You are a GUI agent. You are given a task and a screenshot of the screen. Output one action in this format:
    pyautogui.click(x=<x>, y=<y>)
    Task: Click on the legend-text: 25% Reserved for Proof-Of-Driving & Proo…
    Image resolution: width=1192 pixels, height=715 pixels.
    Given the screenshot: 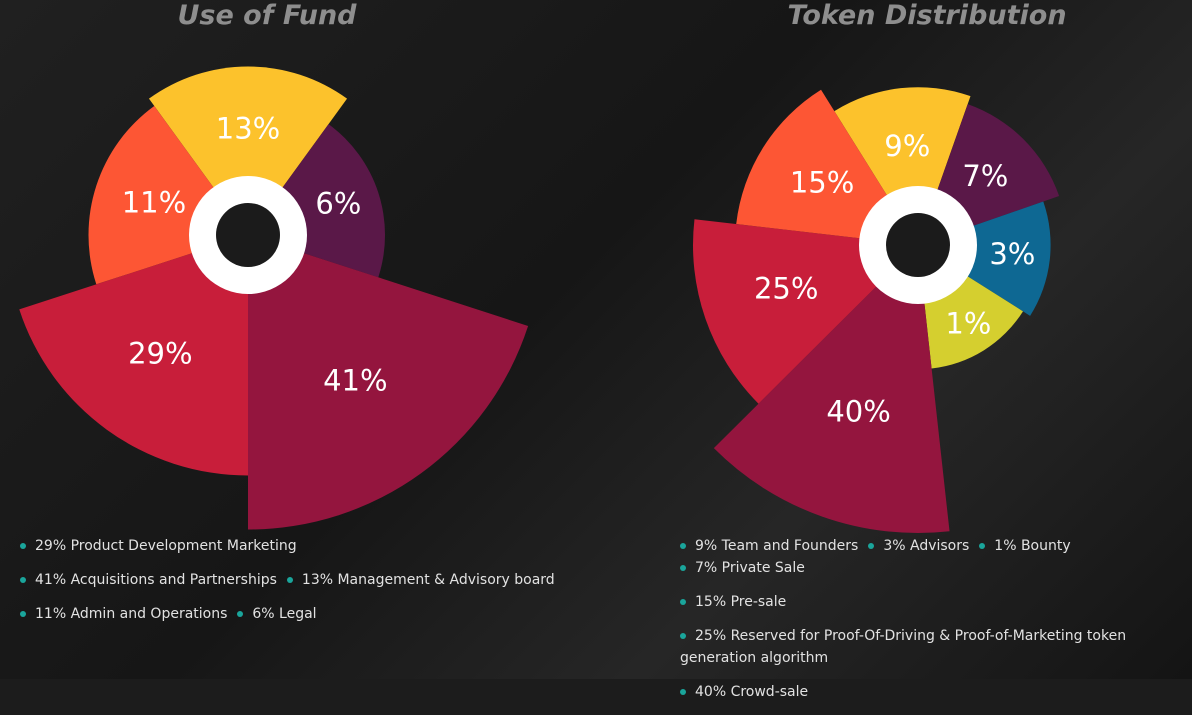 What is the action you would take?
    pyautogui.click(x=903, y=647)
    